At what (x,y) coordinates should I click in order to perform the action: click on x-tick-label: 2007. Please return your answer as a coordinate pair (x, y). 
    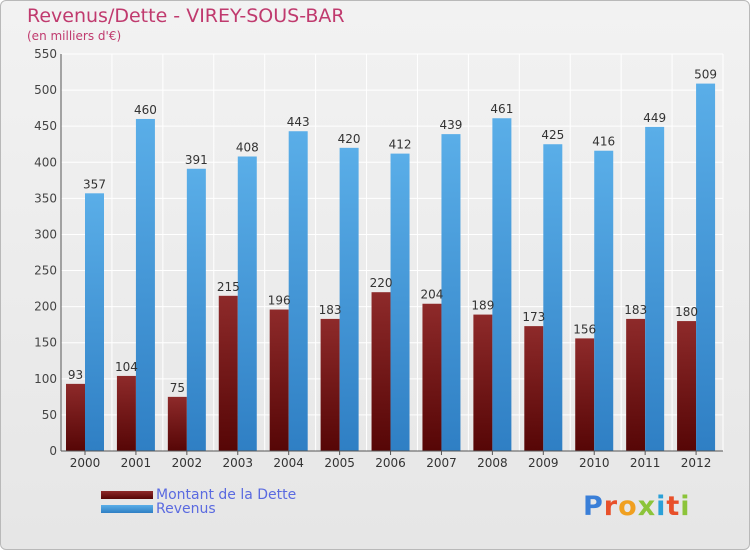
    Looking at the image, I should click on (441, 463).